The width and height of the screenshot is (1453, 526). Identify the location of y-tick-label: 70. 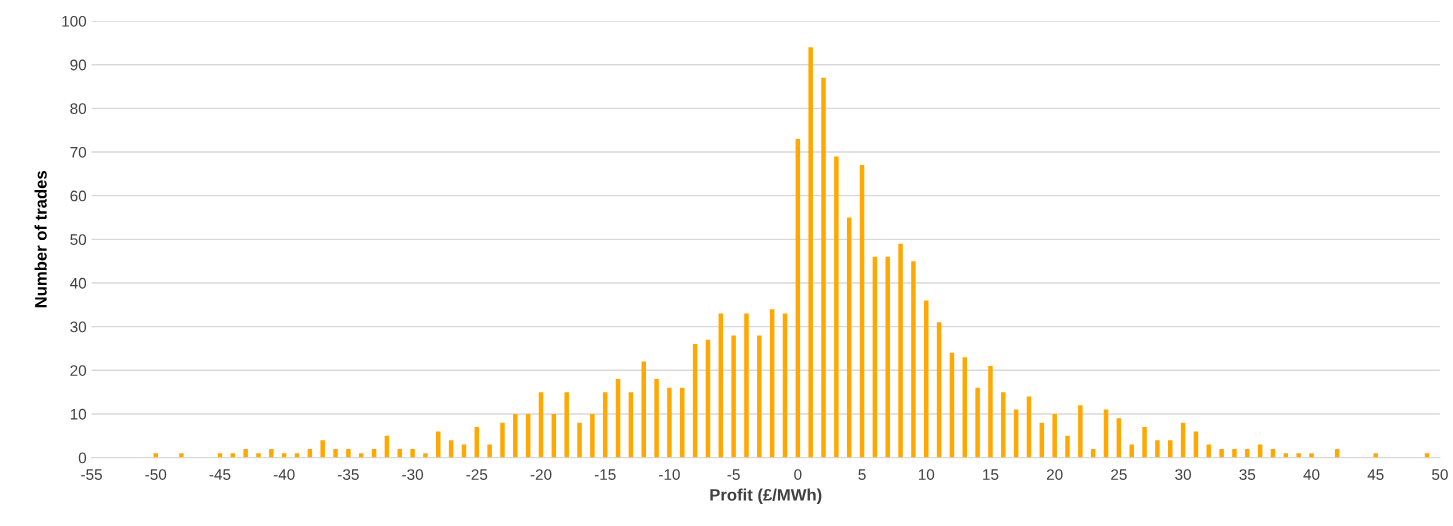
(78, 152).